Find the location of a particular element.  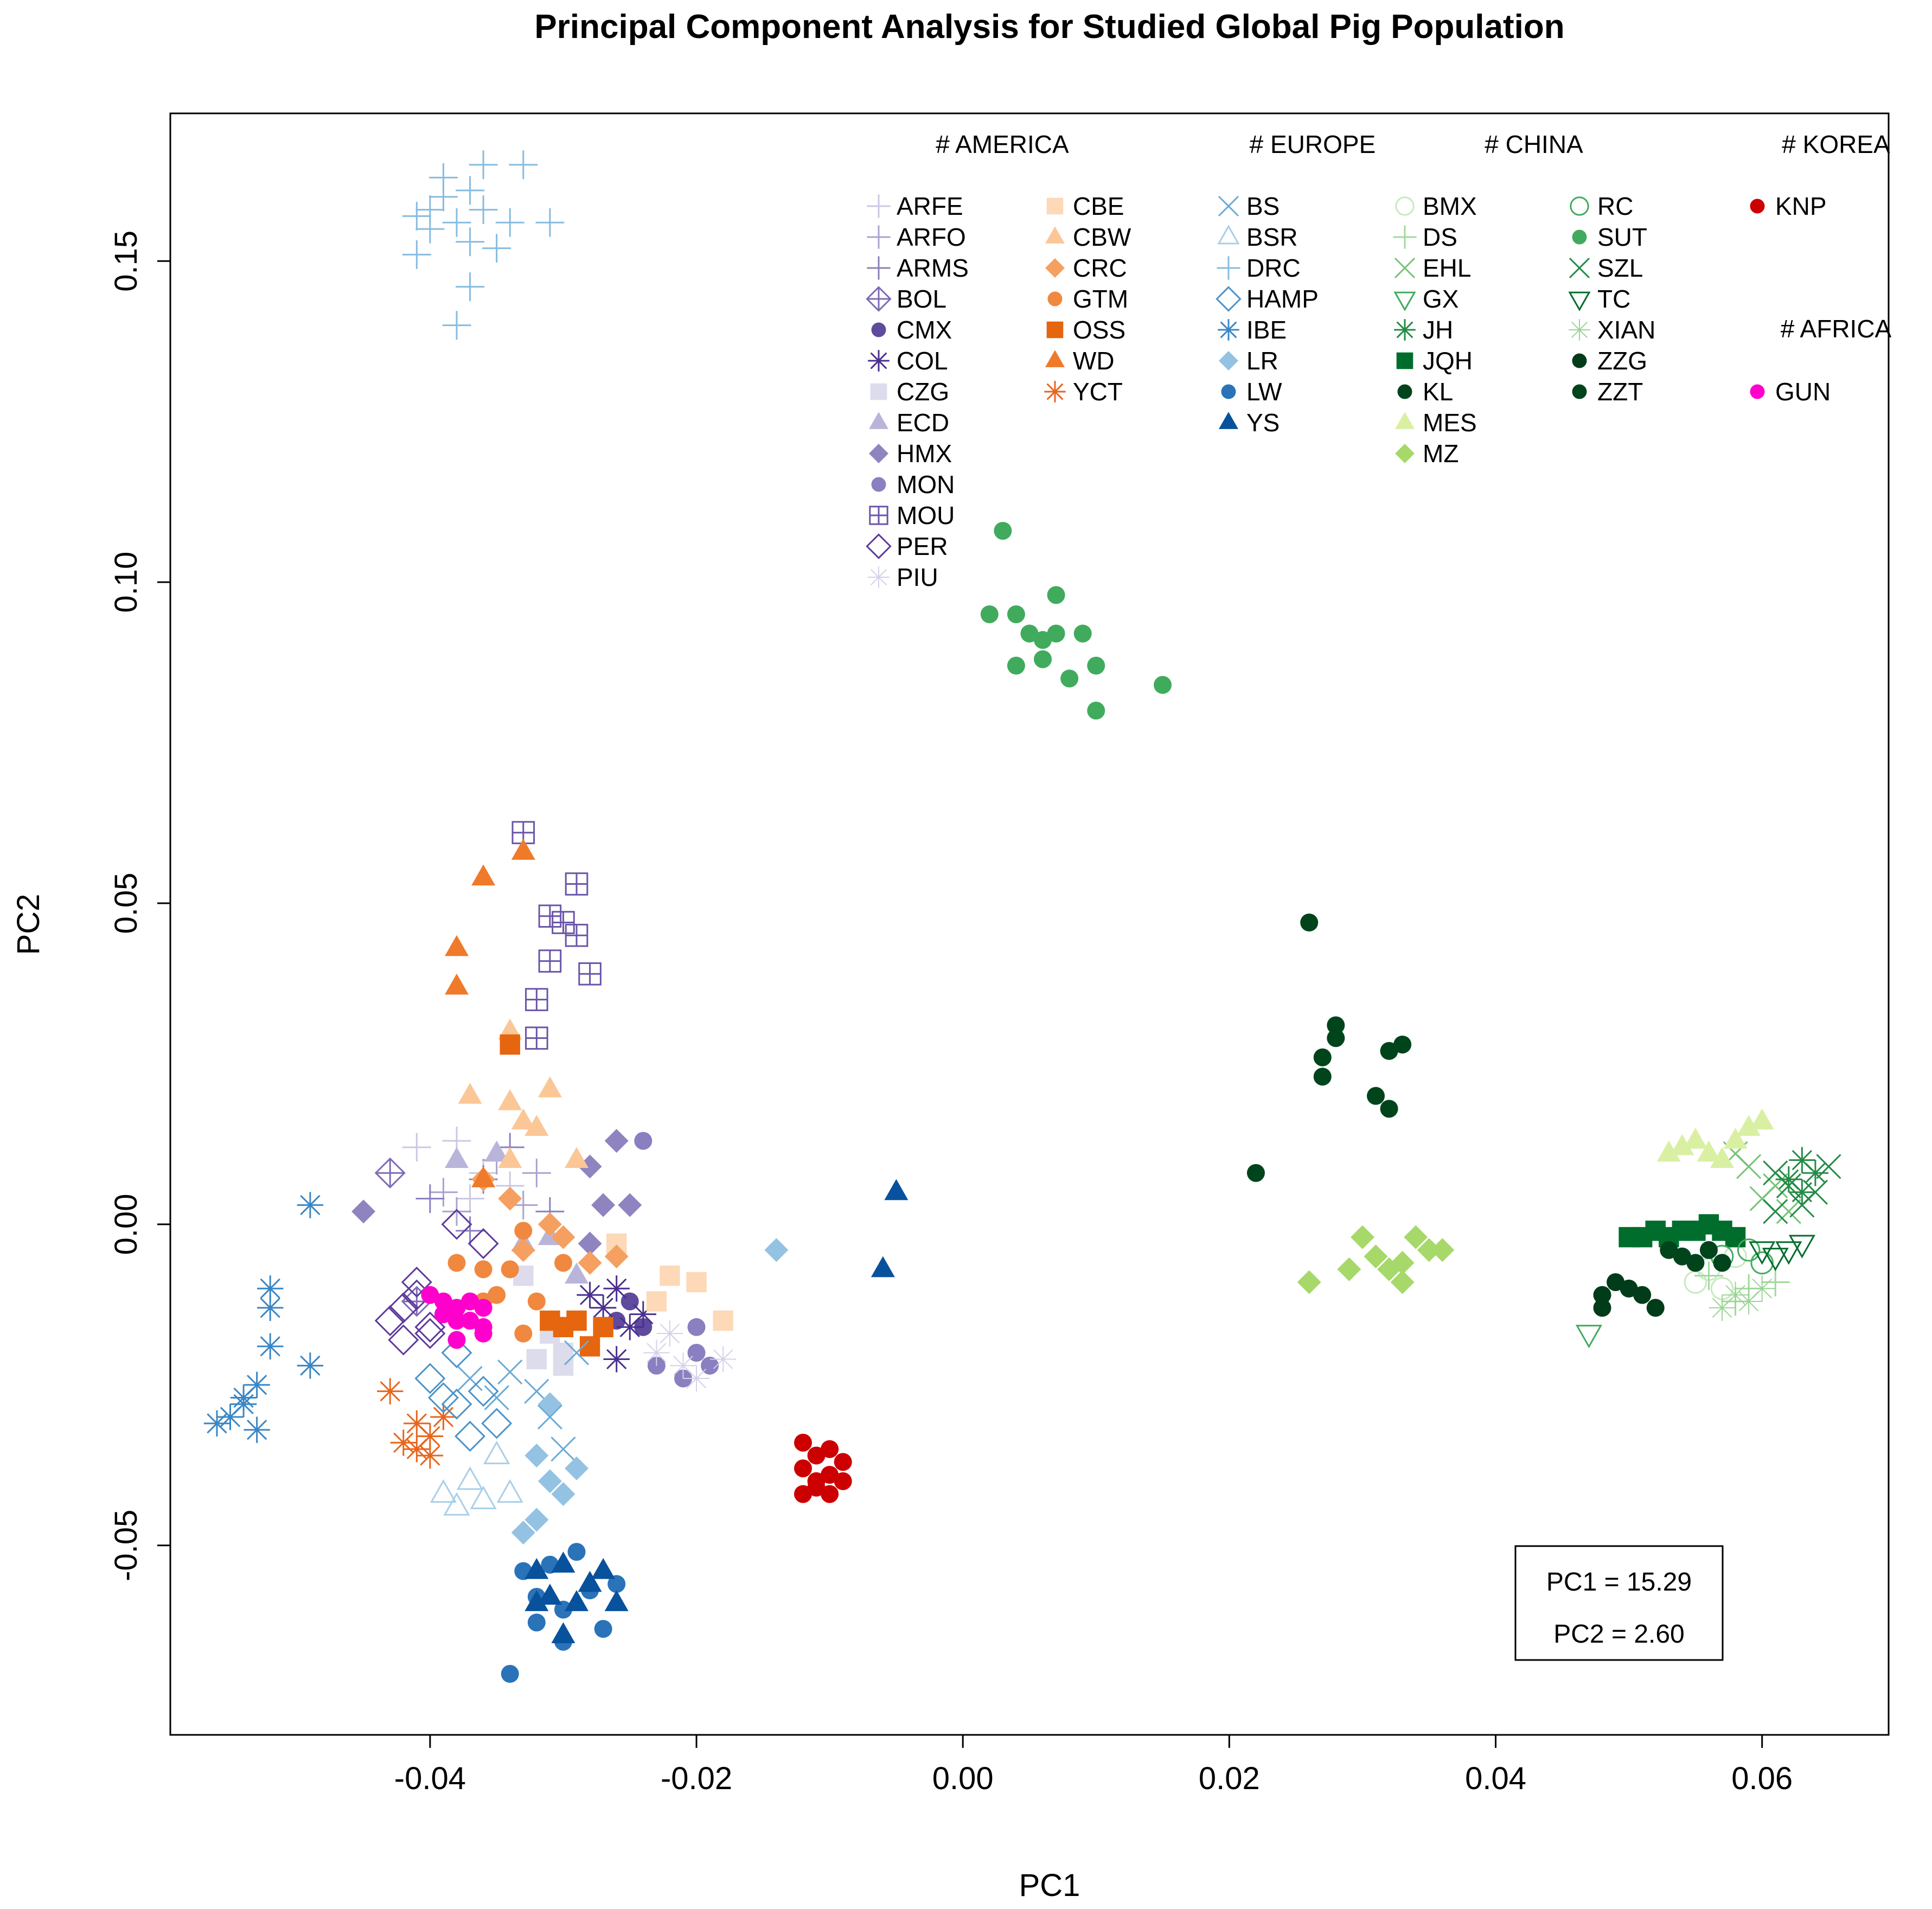

legend-label-mz: MZ is located at coordinates (1440, 453).